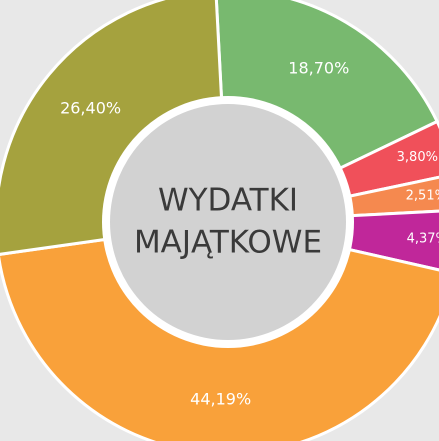 The height and width of the screenshot is (441, 439). I want to click on value-label: 4,37%, so click(423, 239).